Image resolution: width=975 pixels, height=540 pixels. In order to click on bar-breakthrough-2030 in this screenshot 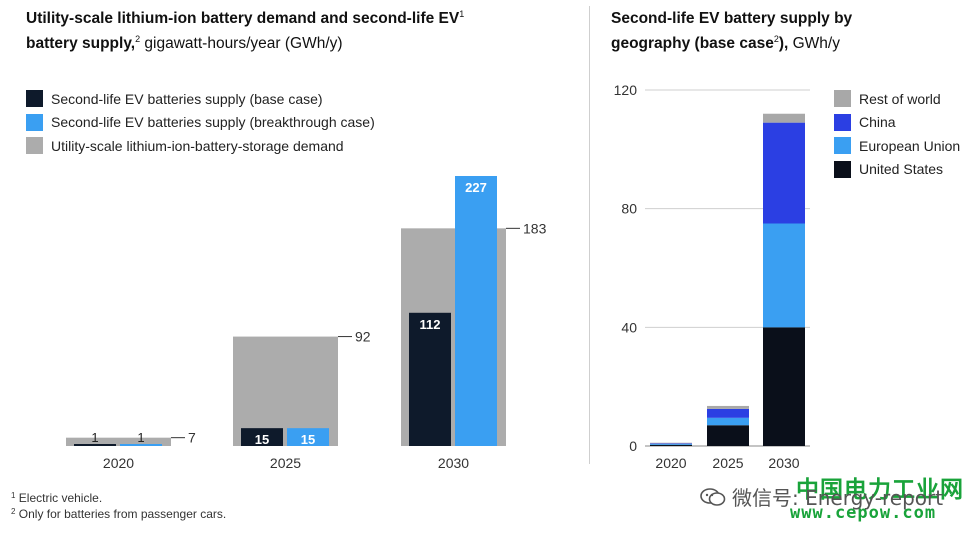, I will do `click(476, 311)`.